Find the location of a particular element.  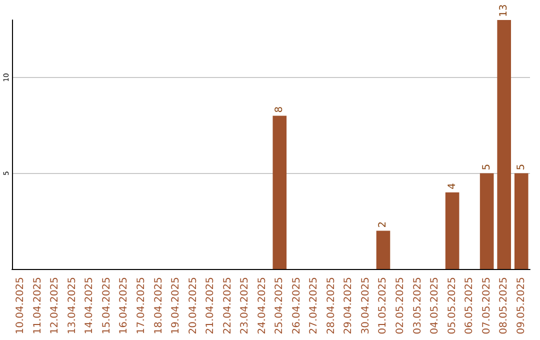

x-tick-label: 09.05.2025 is located at coordinates (521, 305).